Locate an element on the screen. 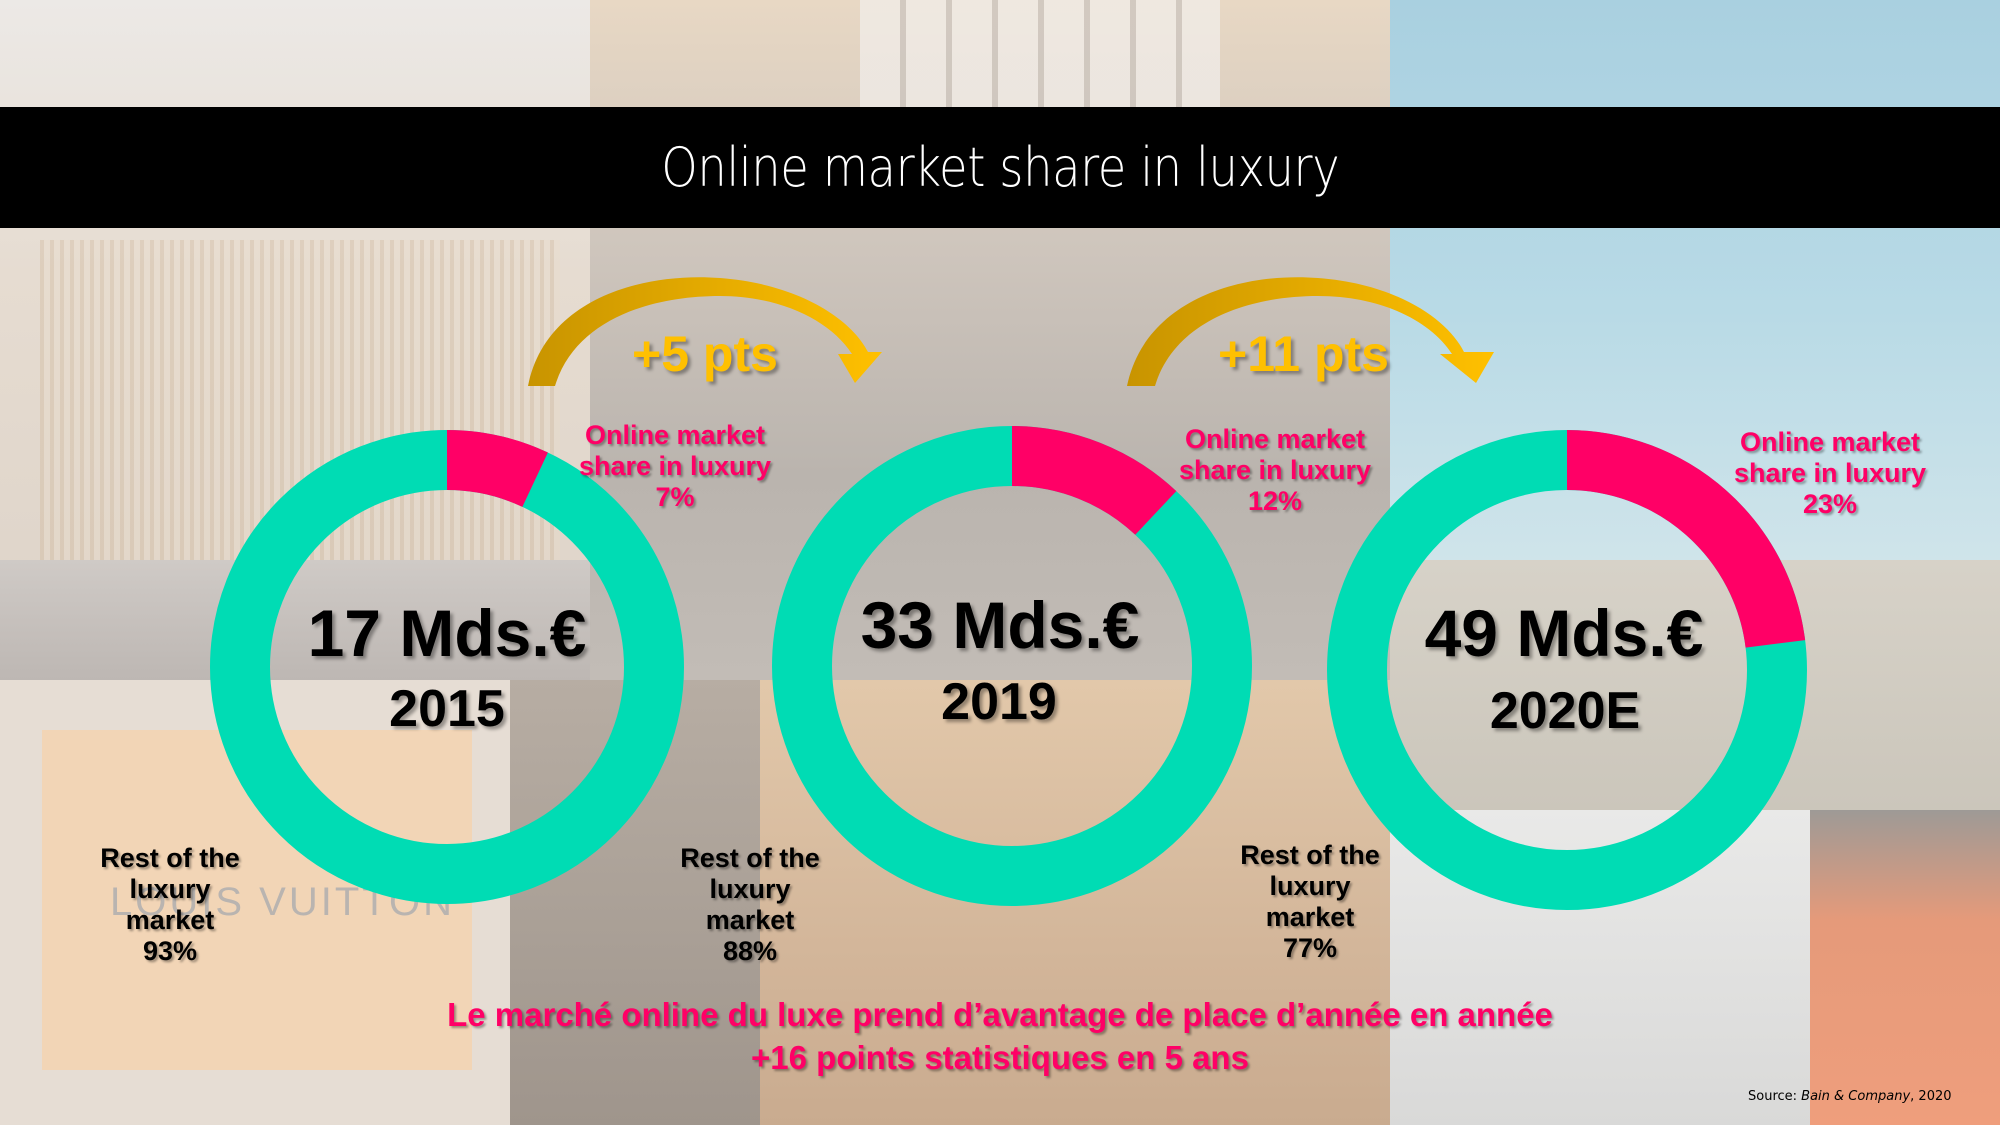 This screenshot has height=1125, width=2000. year-2015: 2015 is located at coordinates (447, 709).